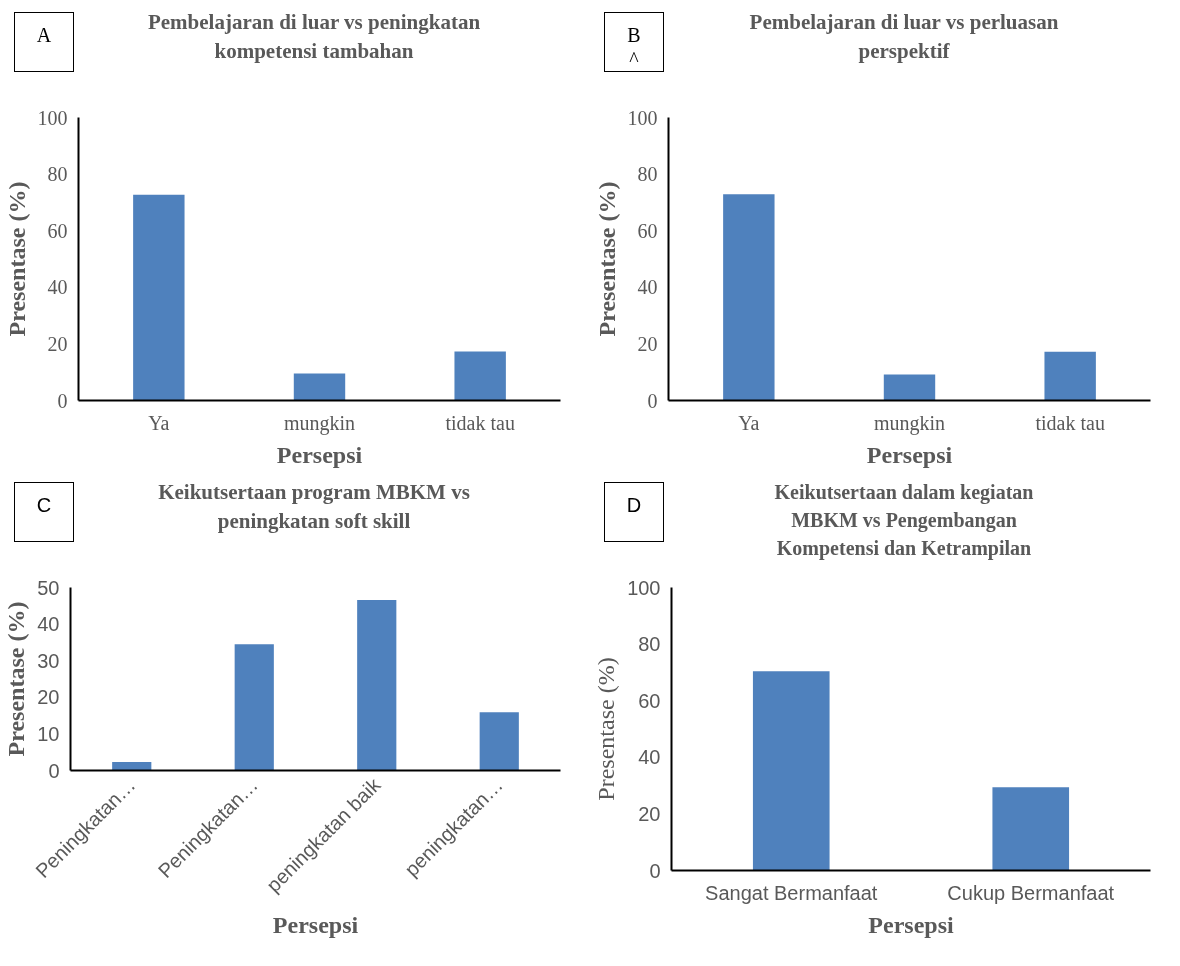 The image size is (1180, 966). What do you see at coordinates (48, 733) in the screenshot?
I see `y-tick-label: 10` at bounding box center [48, 733].